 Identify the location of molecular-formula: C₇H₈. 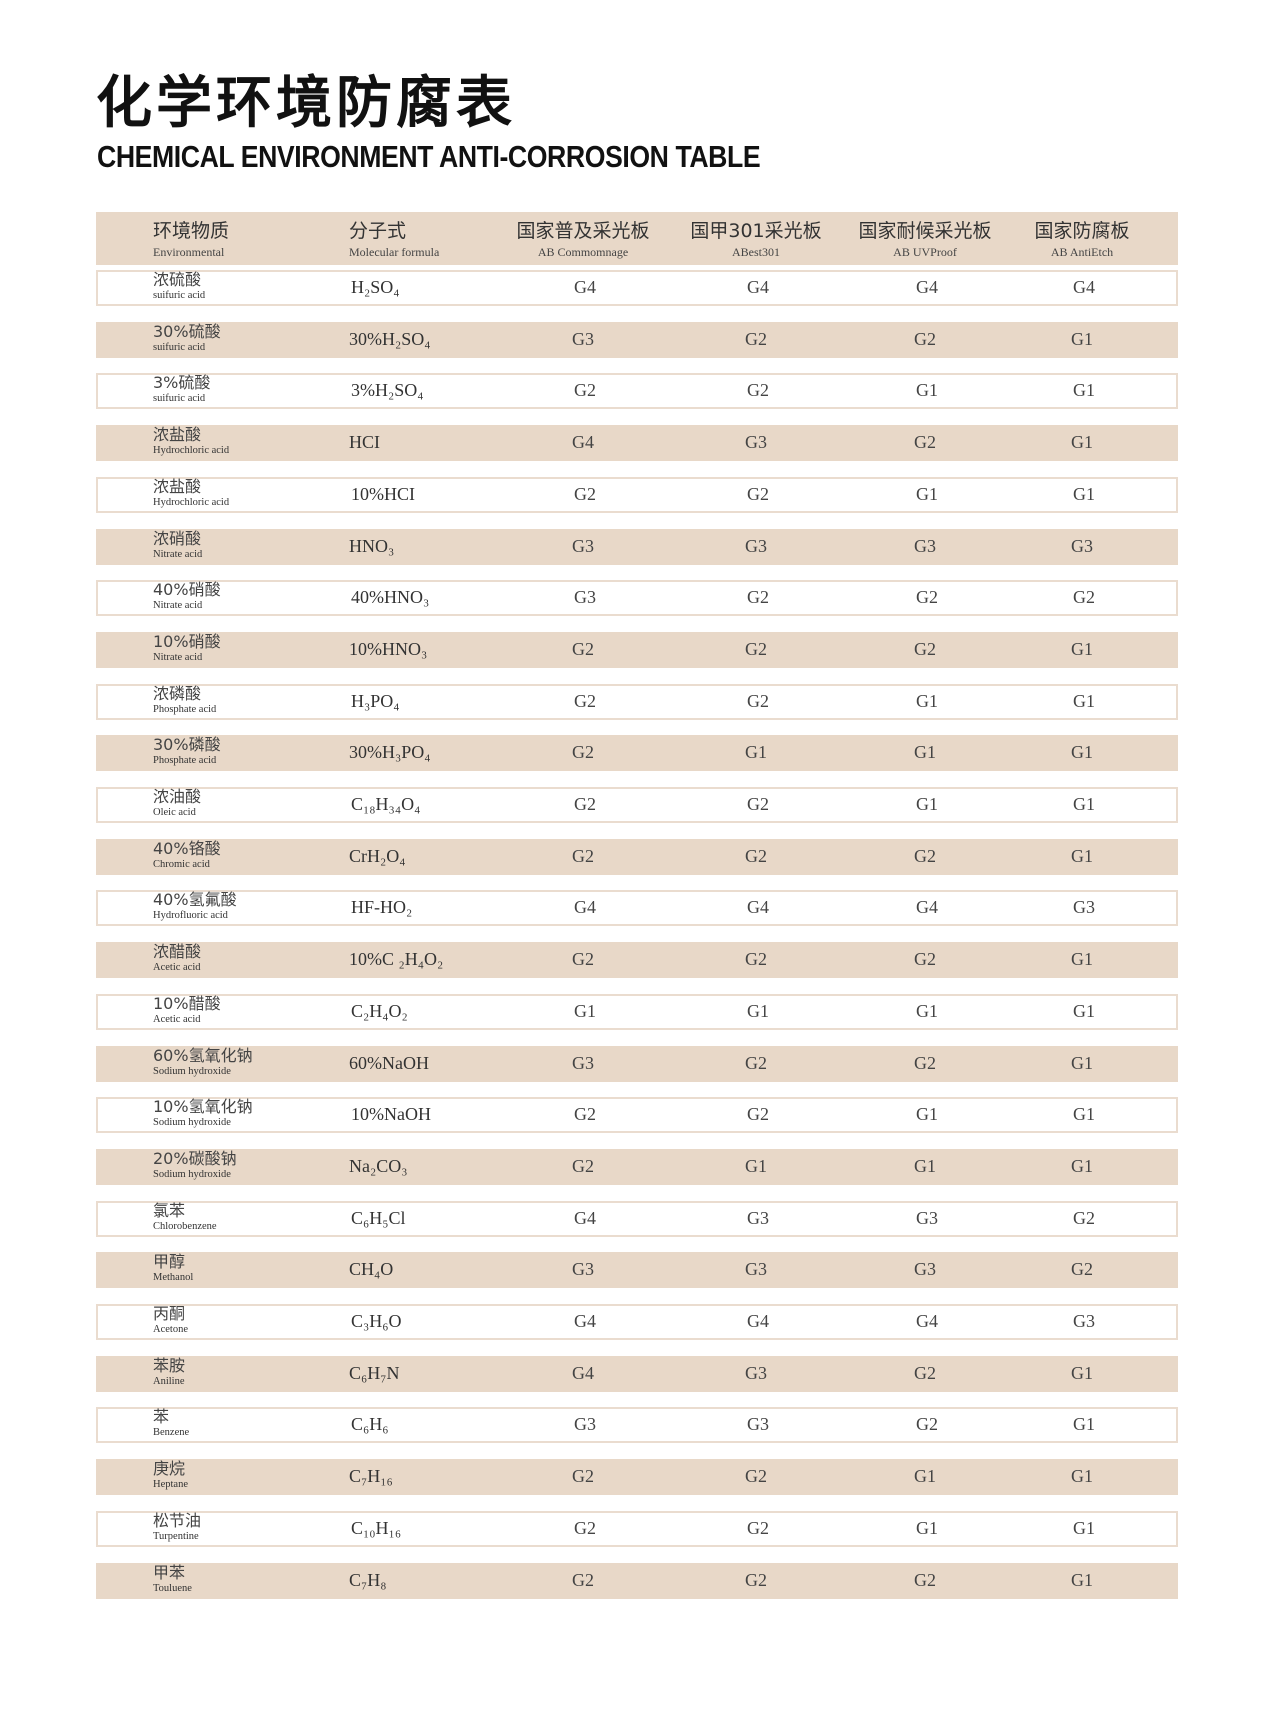
(368, 1579).